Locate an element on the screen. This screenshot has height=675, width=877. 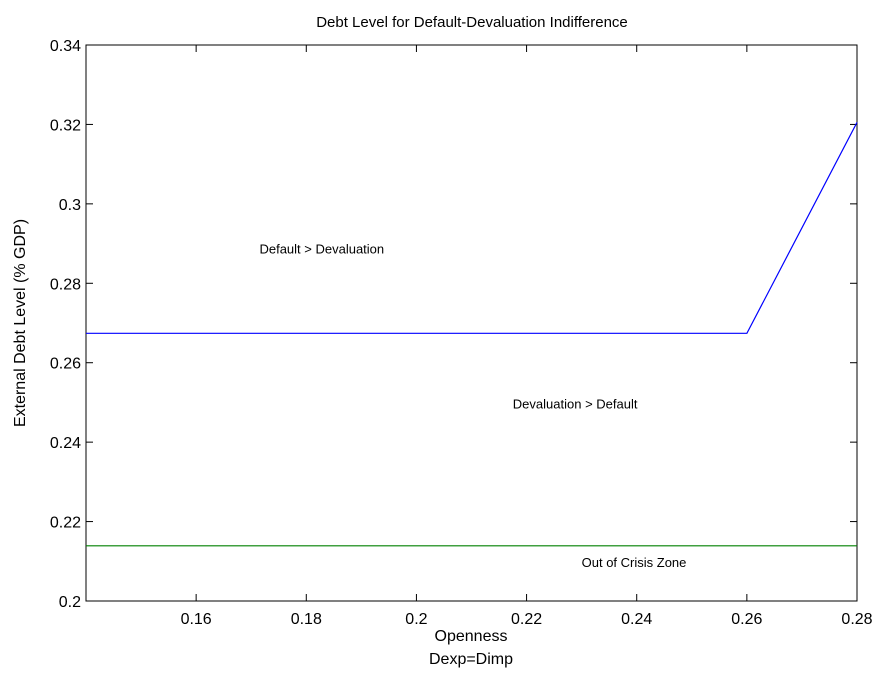
y-tick-label: 0.26 is located at coordinates (65, 364).